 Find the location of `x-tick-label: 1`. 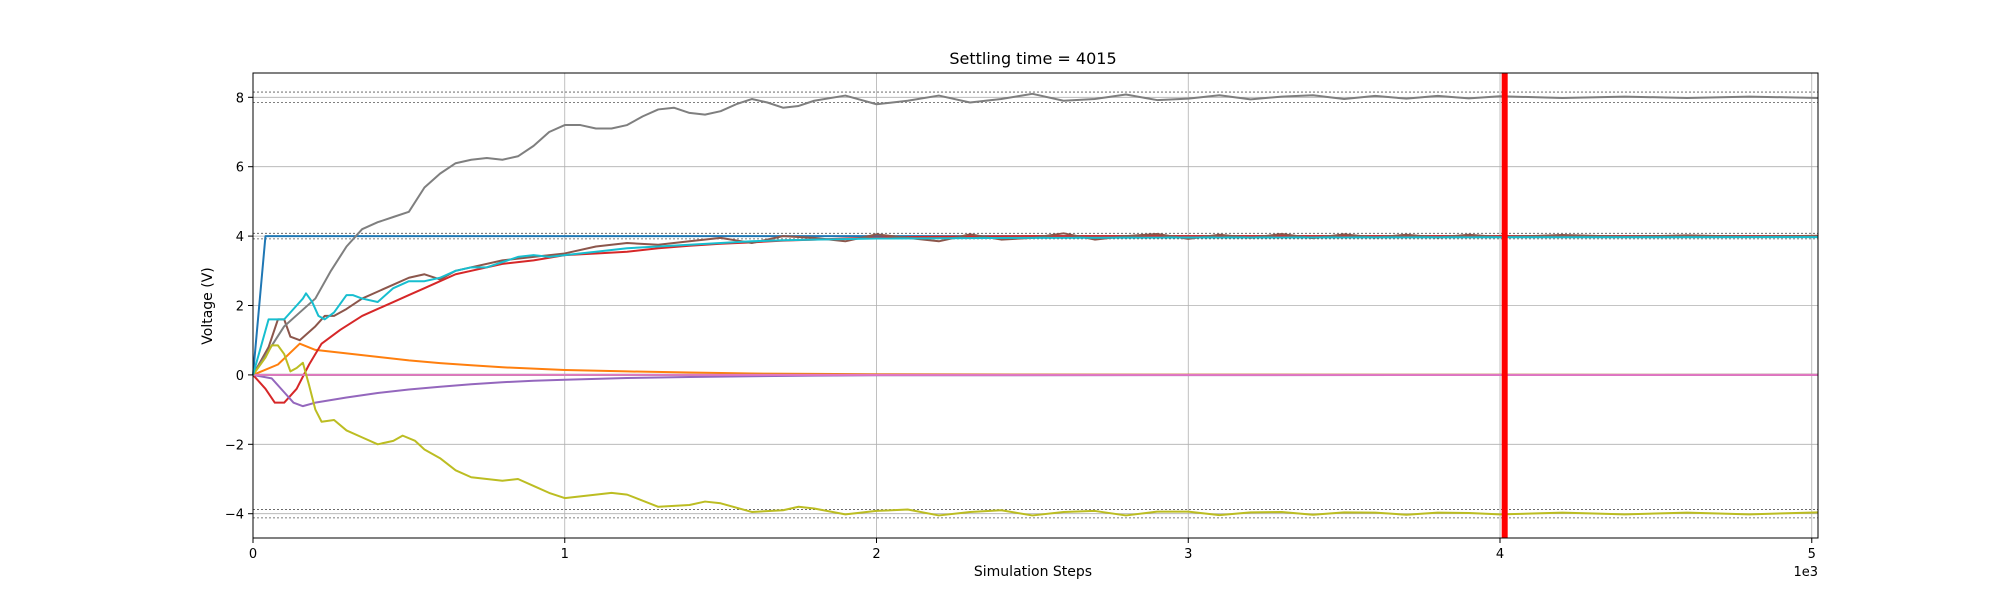

x-tick-label: 1 is located at coordinates (565, 554).